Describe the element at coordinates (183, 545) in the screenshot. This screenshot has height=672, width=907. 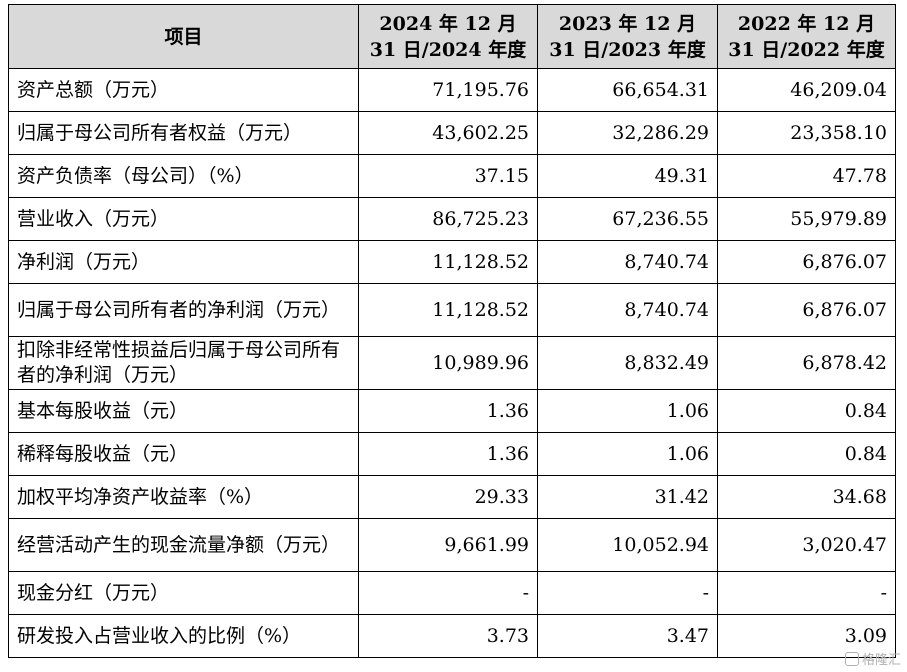
I see `row-label: 经营活动产生的现金流量净额（万元）` at that location.